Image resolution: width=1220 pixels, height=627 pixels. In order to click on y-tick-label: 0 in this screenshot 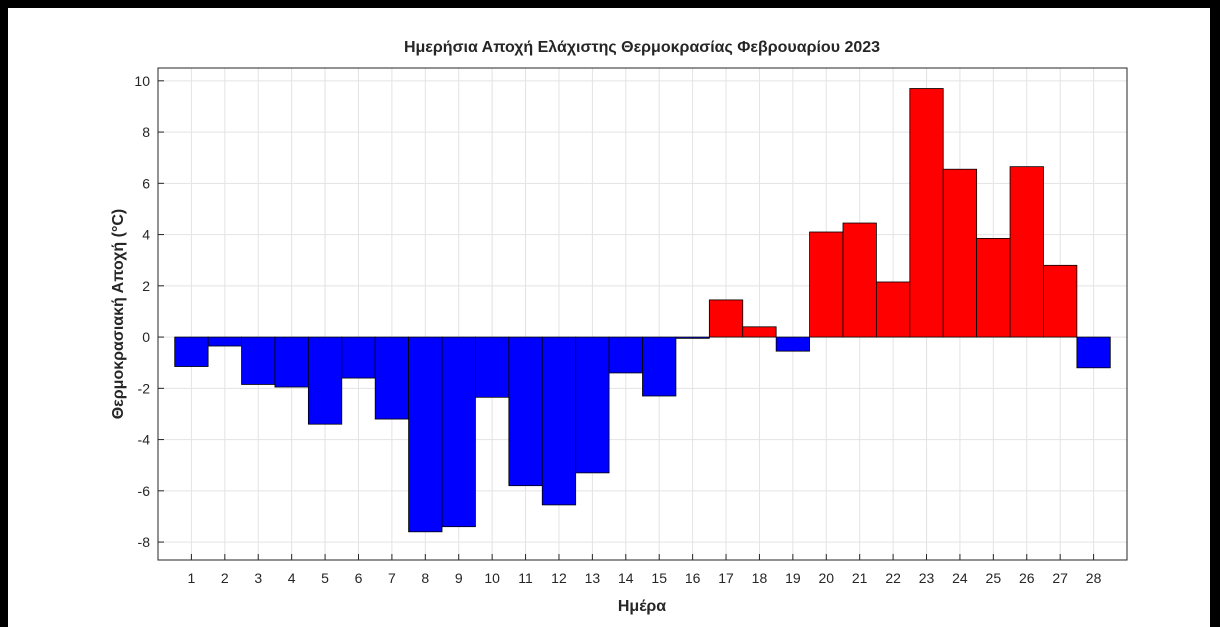, I will do `click(146, 337)`.